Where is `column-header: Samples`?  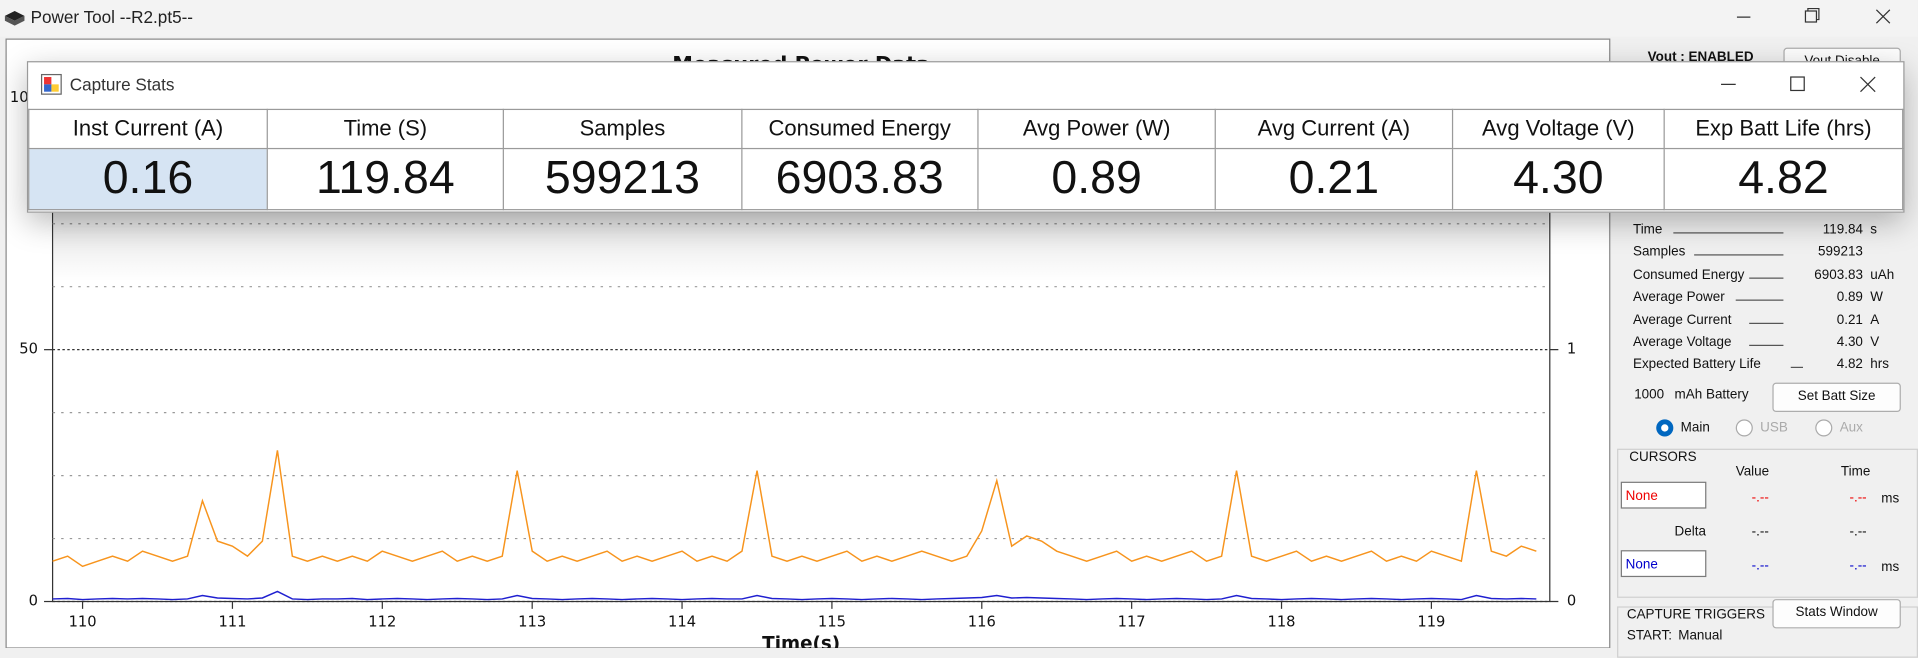
column-header: Samples is located at coordinates (622, 129).